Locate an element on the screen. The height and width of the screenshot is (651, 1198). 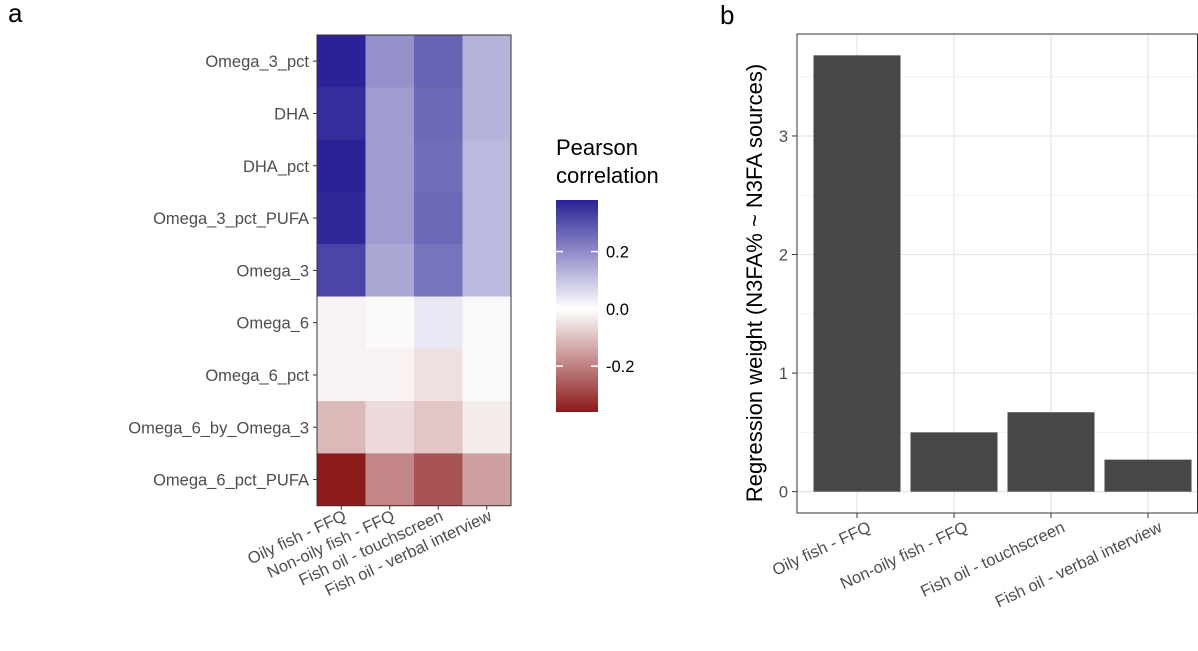
colorbar-tick-label: -0.2 is located at coordinates (620, 367).